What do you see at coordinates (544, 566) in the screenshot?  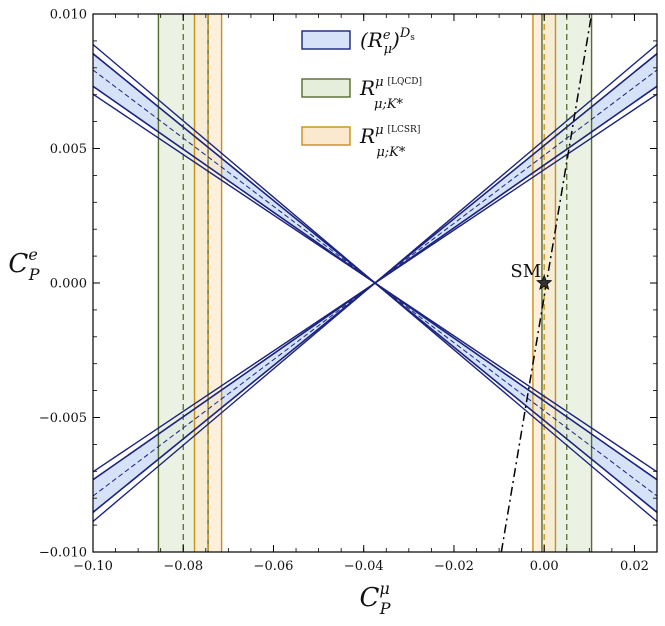 I see `x-tick-label: 0.00` at bounding box center [544, 566].